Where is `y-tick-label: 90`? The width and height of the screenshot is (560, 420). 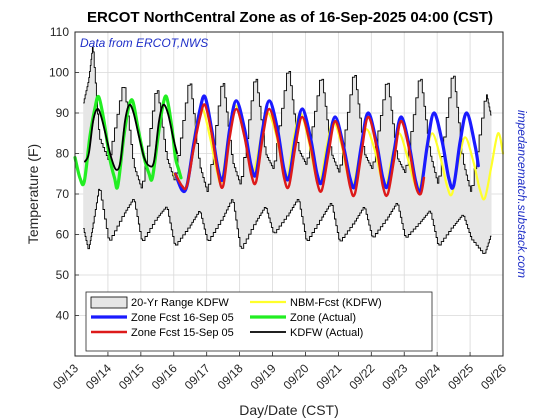
y-tick-label: 90 is located at coordinates (63, 113).